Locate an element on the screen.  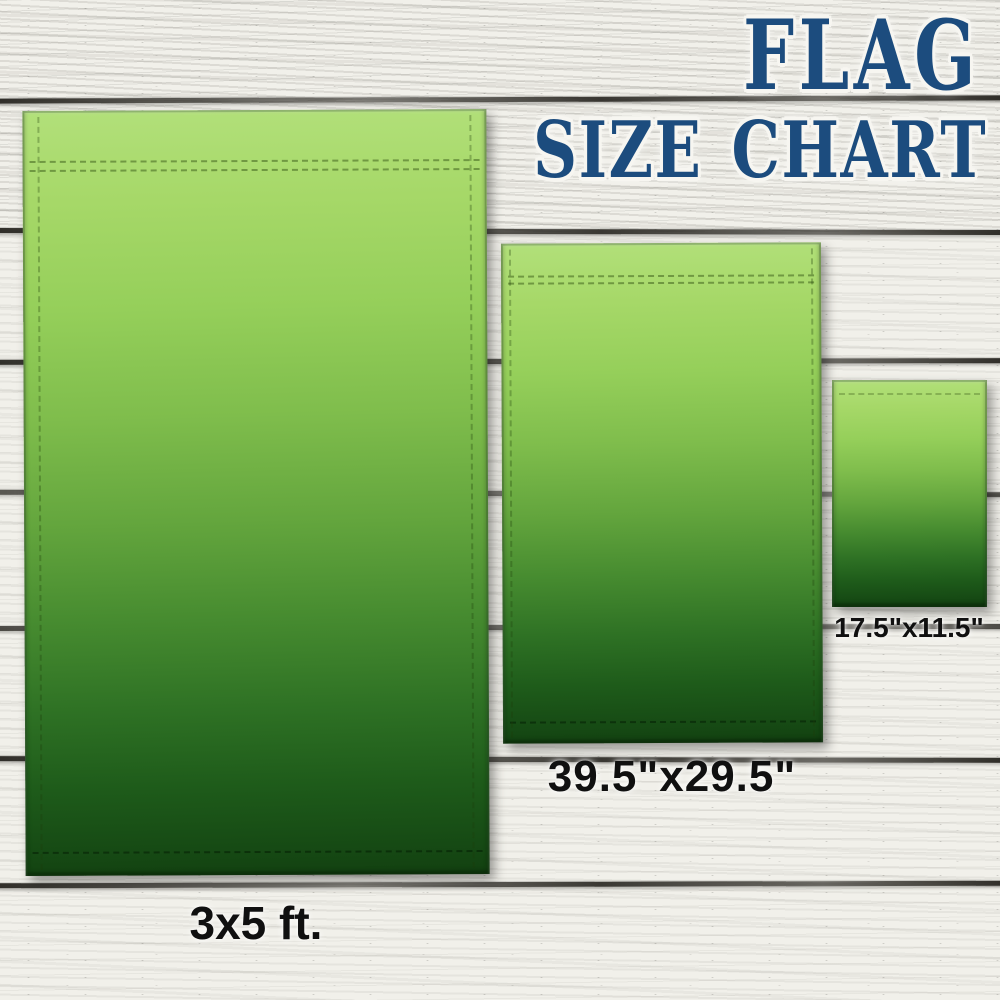
title-flag: FLAG is located at coordinates (861, 56).